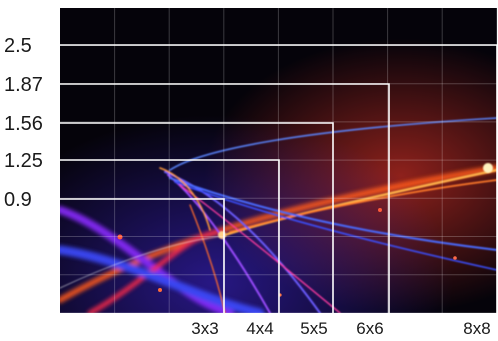 The image size is (498, 341). I want to click on x-tick-label: 4x4, so click(259, 328).